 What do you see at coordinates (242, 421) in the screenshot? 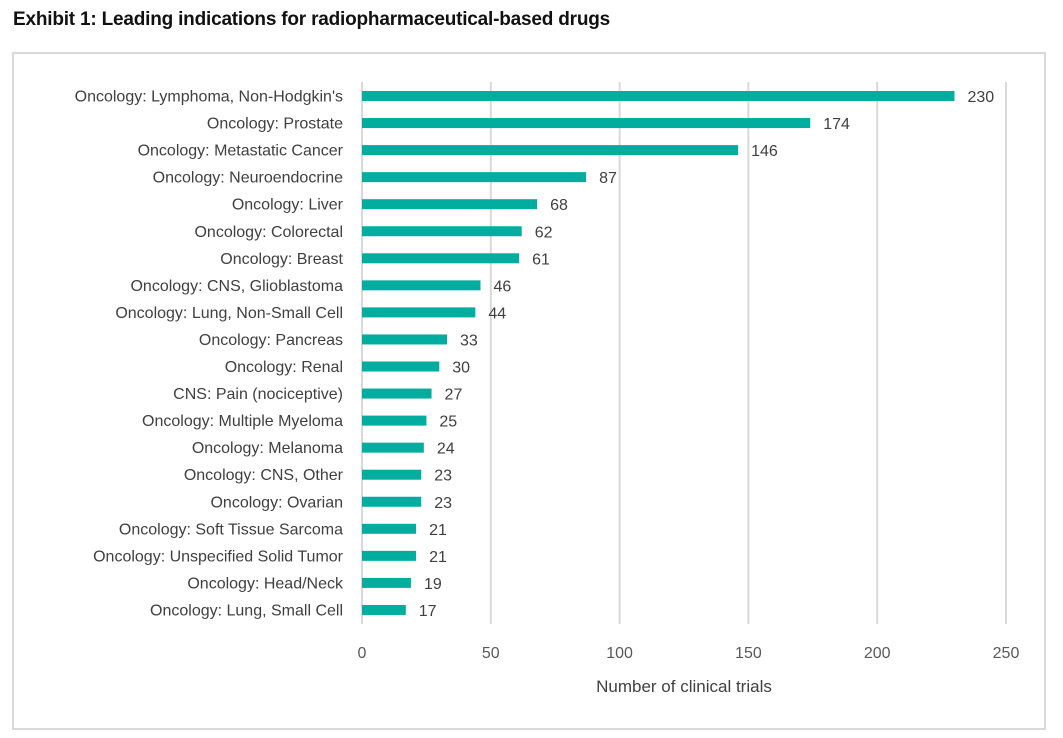
I see `category-label: Oncology: Multiple Myeloma` at bounding box center [242, 421].